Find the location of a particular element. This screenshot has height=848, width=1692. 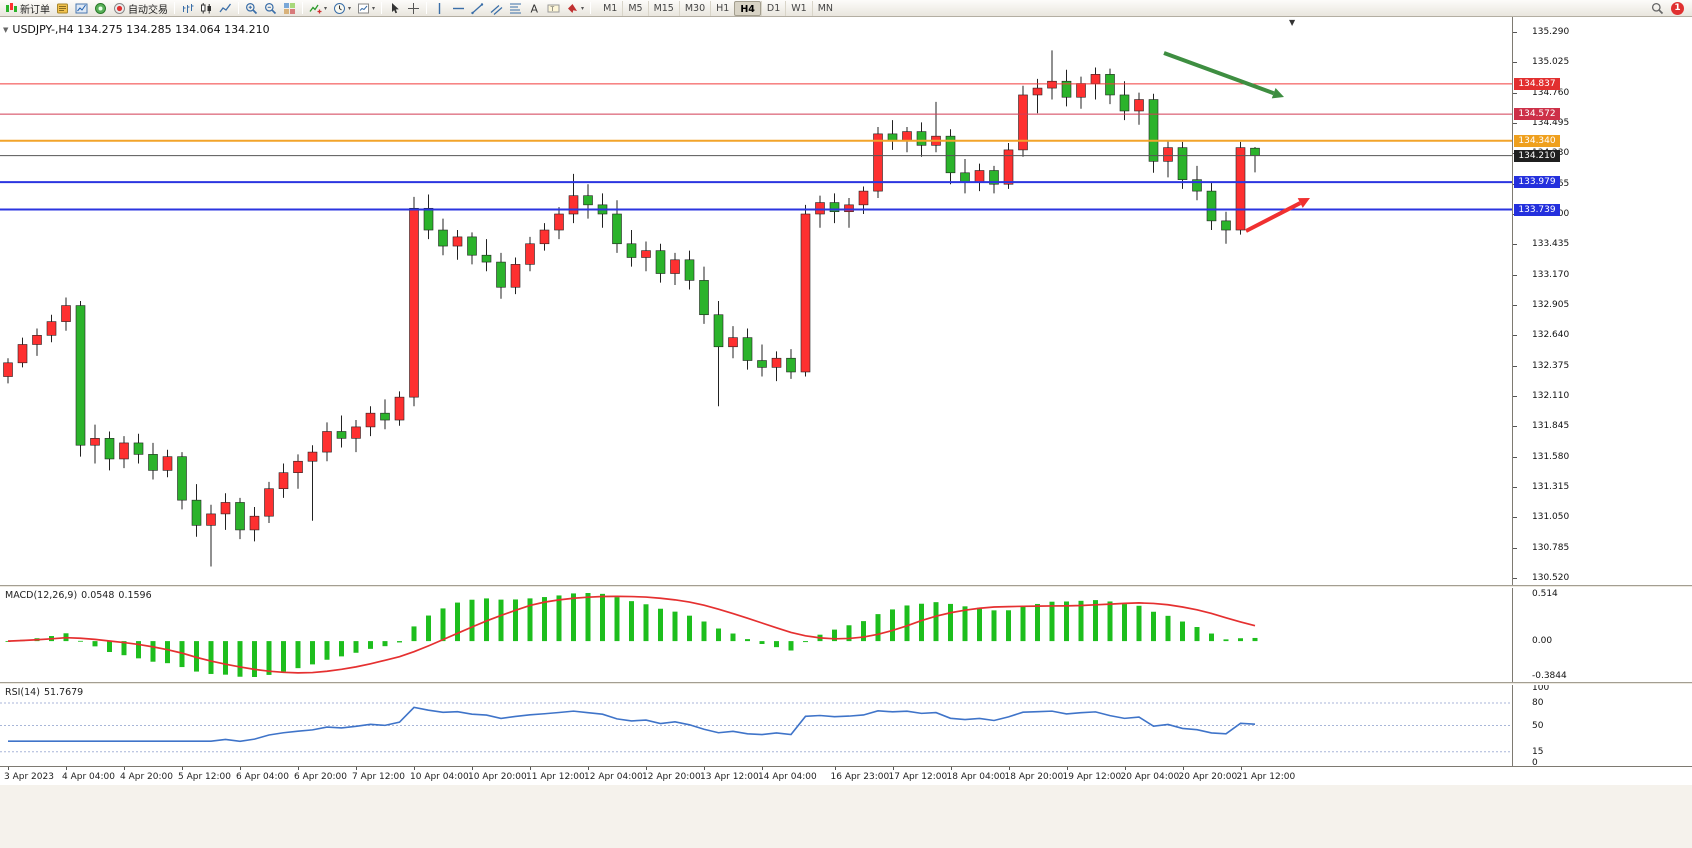

line-chart-button is located at coordinates (225, 8).